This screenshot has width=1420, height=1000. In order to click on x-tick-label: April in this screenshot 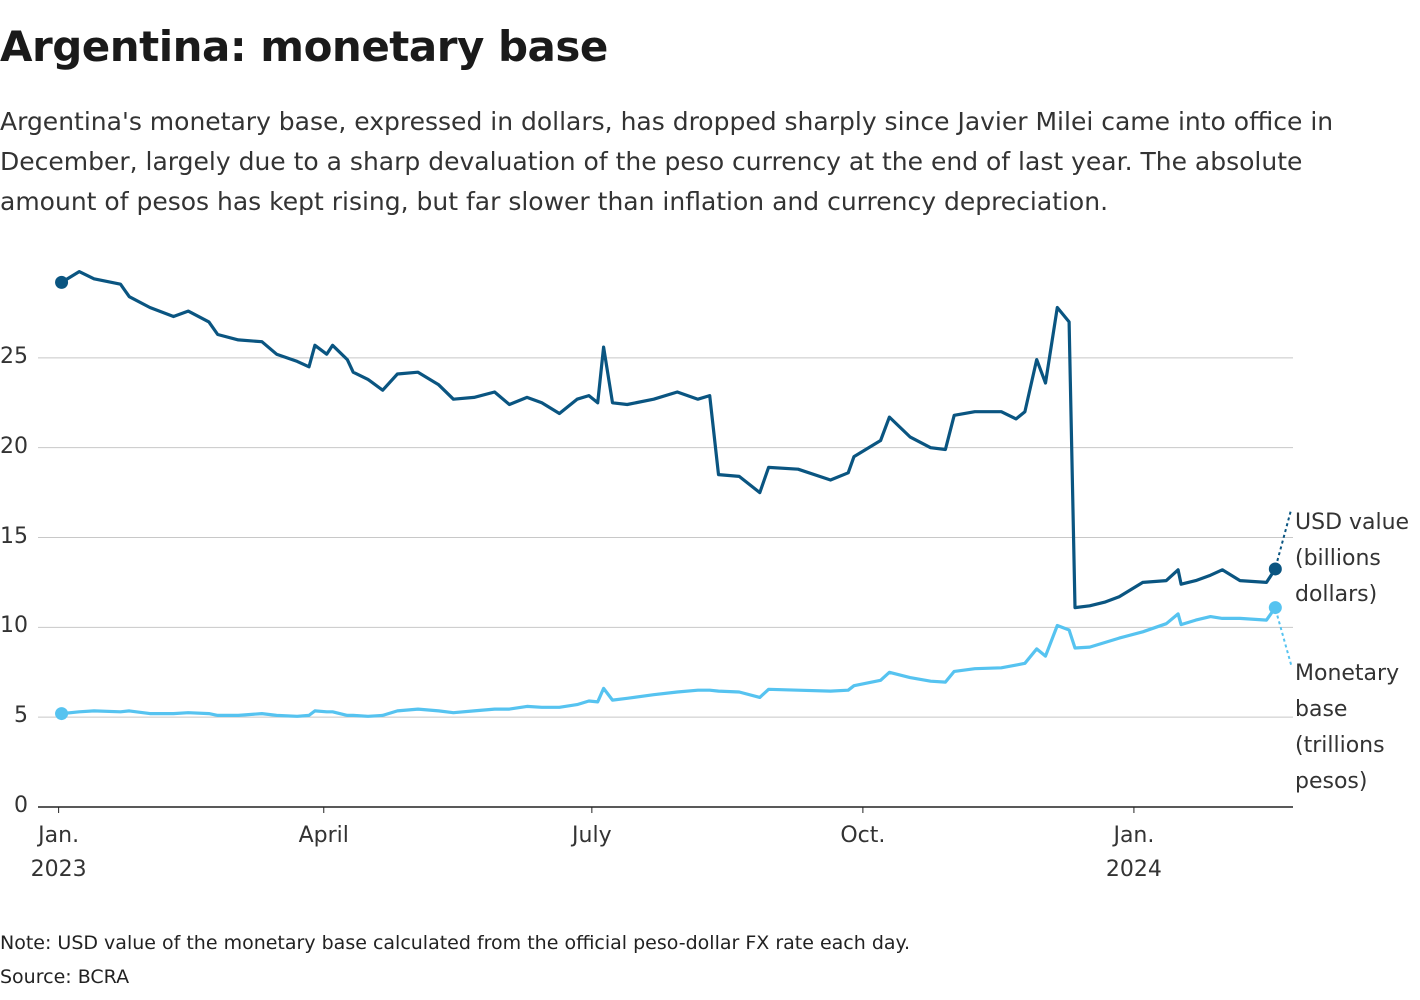, I will do `click(323, 835)`.